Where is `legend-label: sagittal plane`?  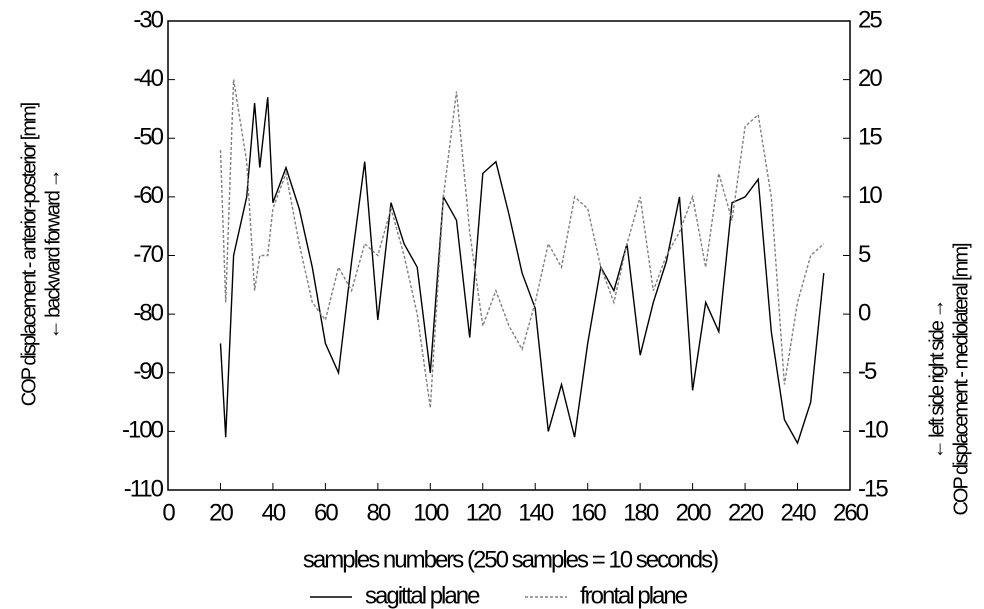 legend-label: sagittal plane is located at coordinates (422, 595).